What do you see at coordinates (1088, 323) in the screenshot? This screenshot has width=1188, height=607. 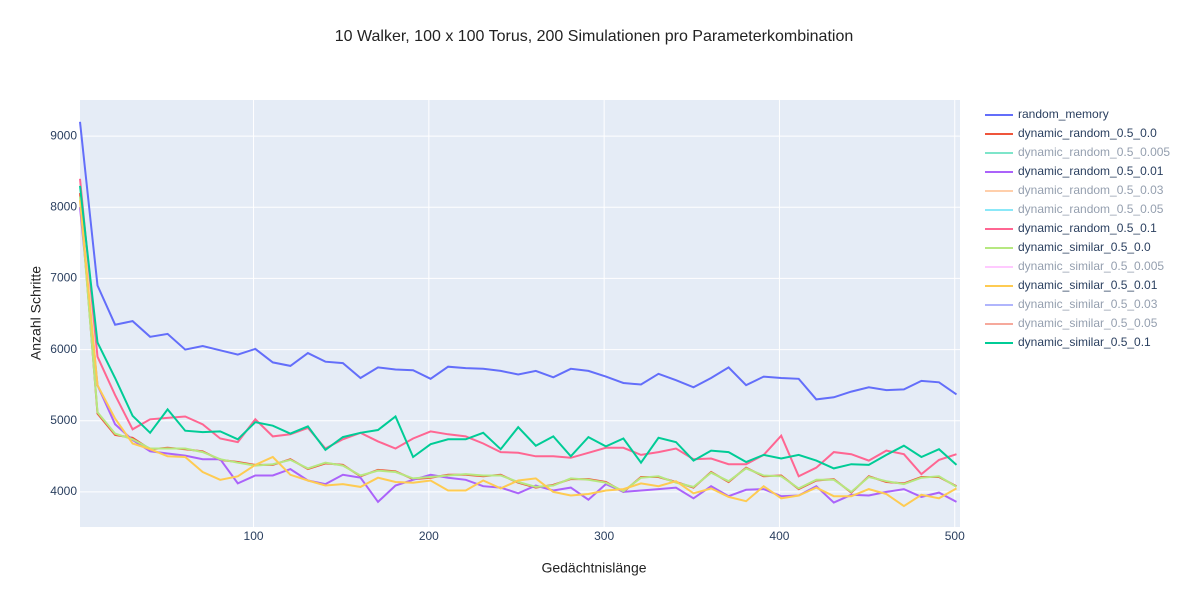 I see `legend-label: dynamic_similar_0.5_0.05` at bounding box center [1088, 323].